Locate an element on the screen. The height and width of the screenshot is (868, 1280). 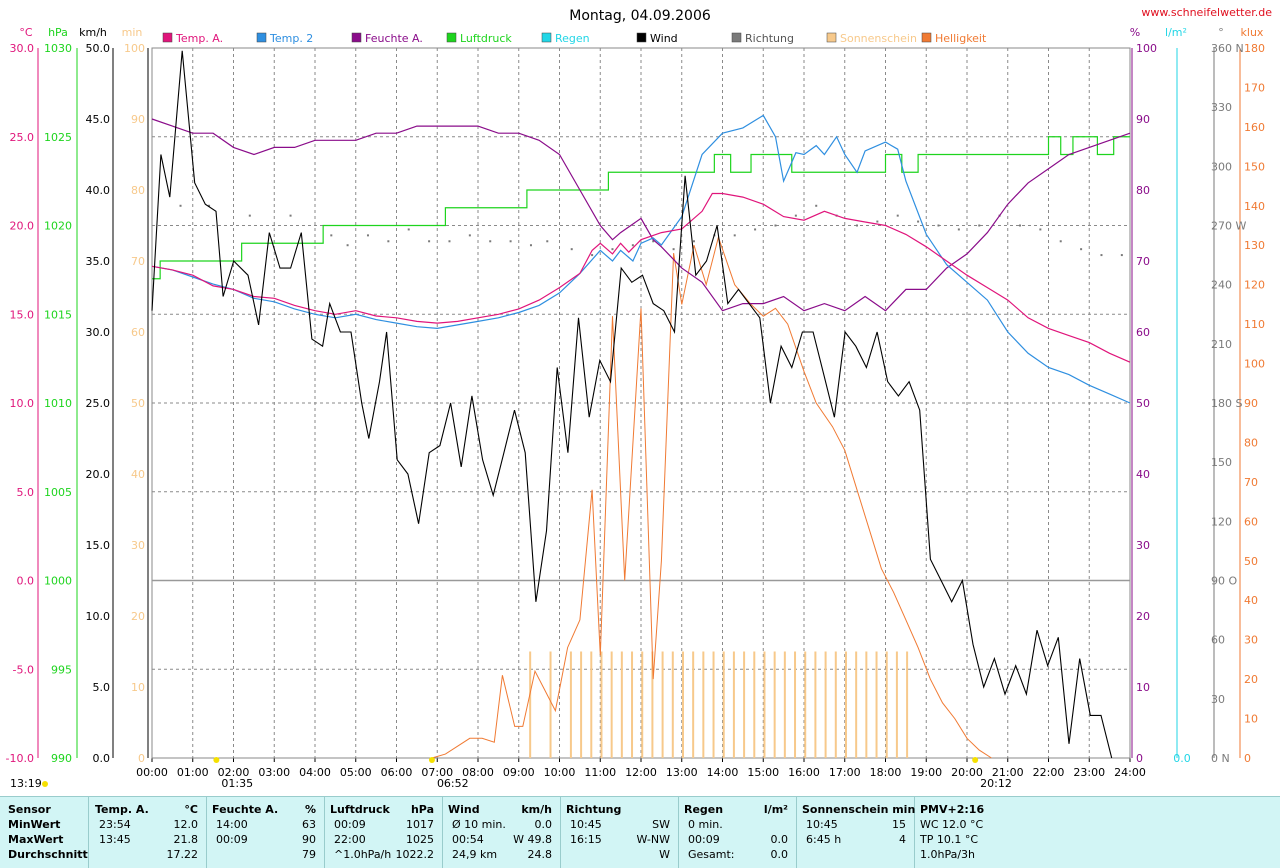
axis-unit: l/m² is located at coordinates (1176, 32).